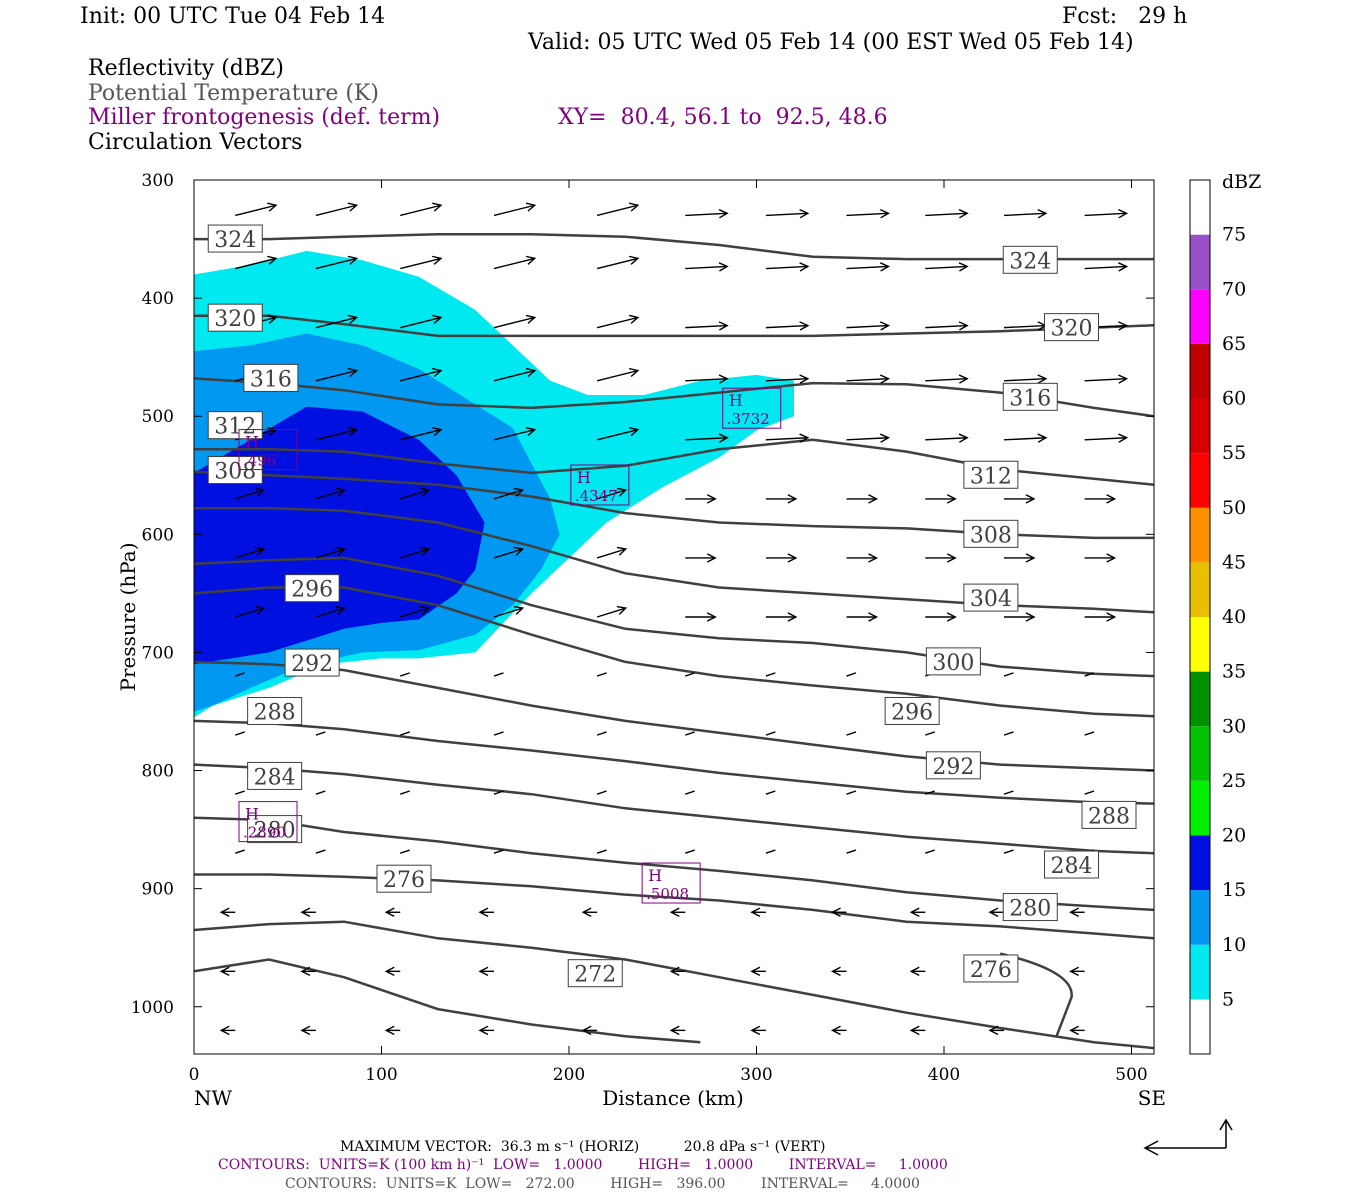  What do you see at coordinates (152, 1008) in the screenshot?
I see `y-tick-label: 1000` at bounding box center [152, 1008].